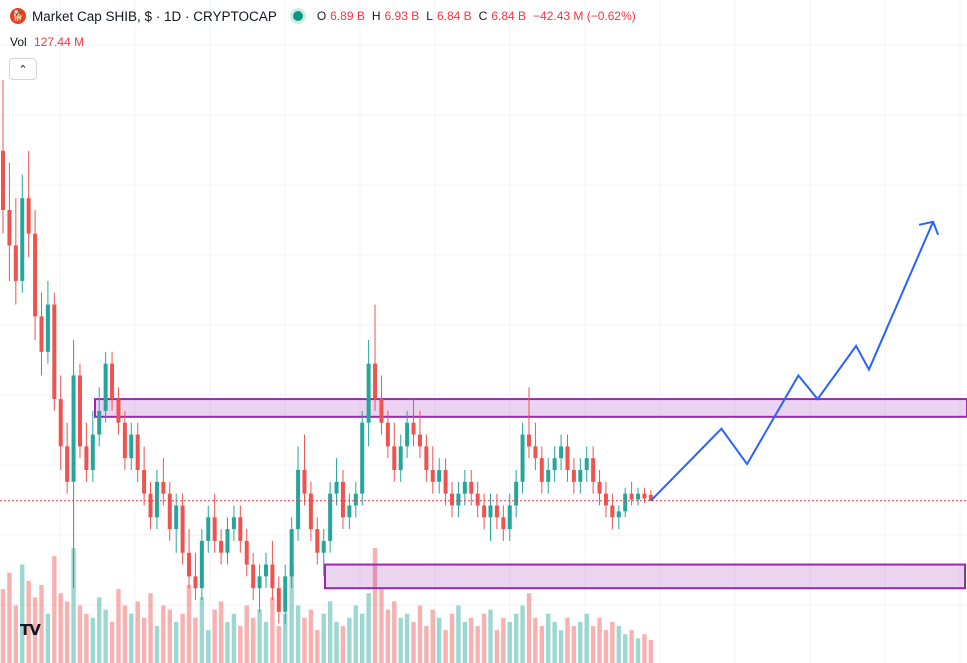  What do you see at coordinates (30, 630) in the screenshot?
I see `tradingview-logo: TV` at bounding box center [30, 630].